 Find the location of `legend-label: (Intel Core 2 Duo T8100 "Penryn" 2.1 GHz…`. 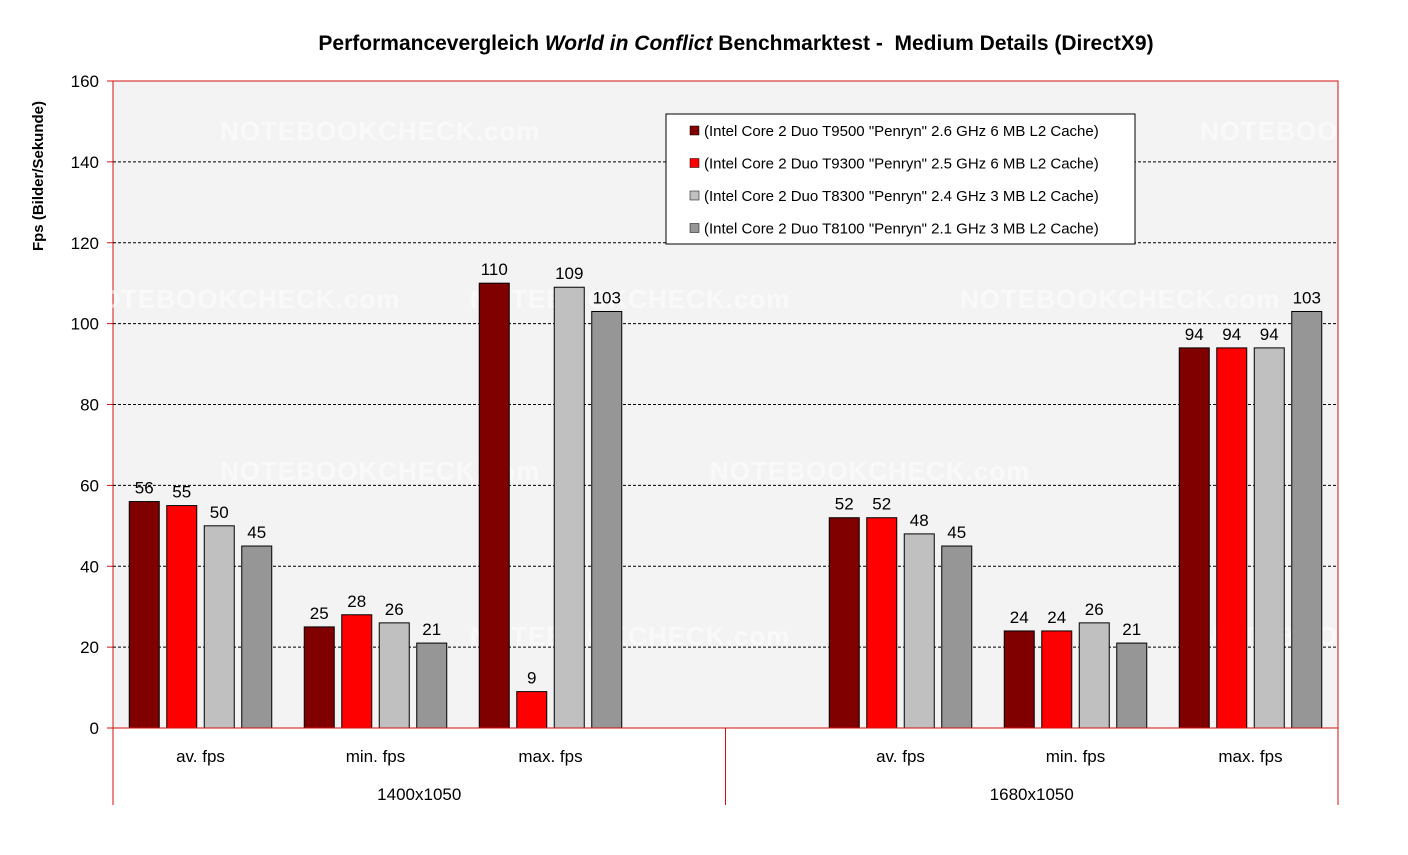

legend-label: (Intel Core 2 Duo T8100 "Penryn" 2.1 GHz… is located at coordinates (901, 229).